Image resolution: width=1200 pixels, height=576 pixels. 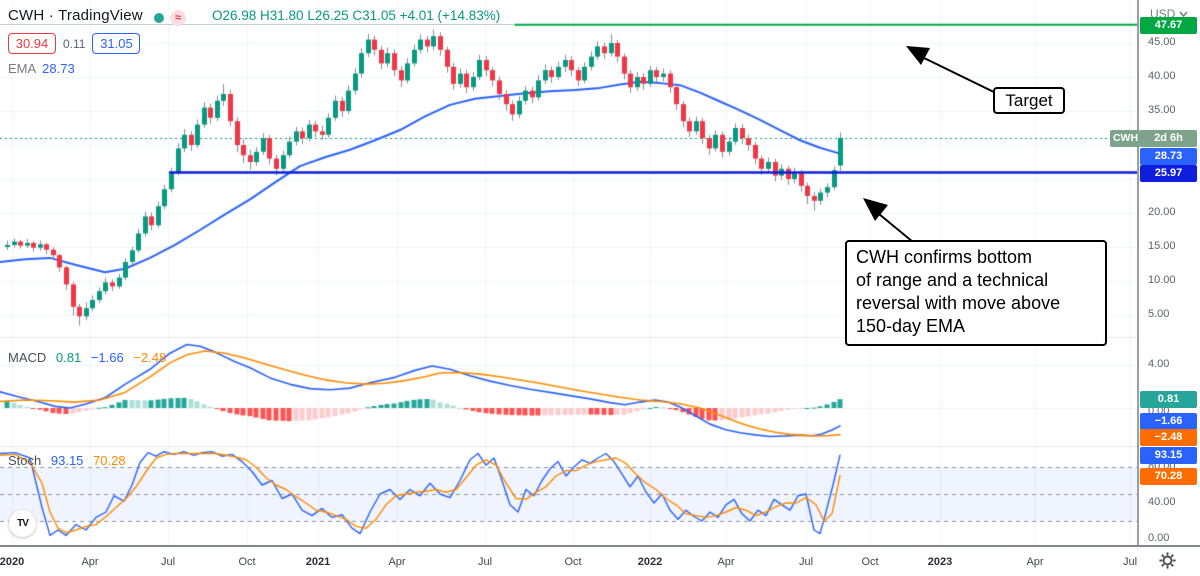 What do you see at coordinates (1162, 212) in the screenshot?
I see `price-axis-label: 20.00` at bounding box center [1162, 212].